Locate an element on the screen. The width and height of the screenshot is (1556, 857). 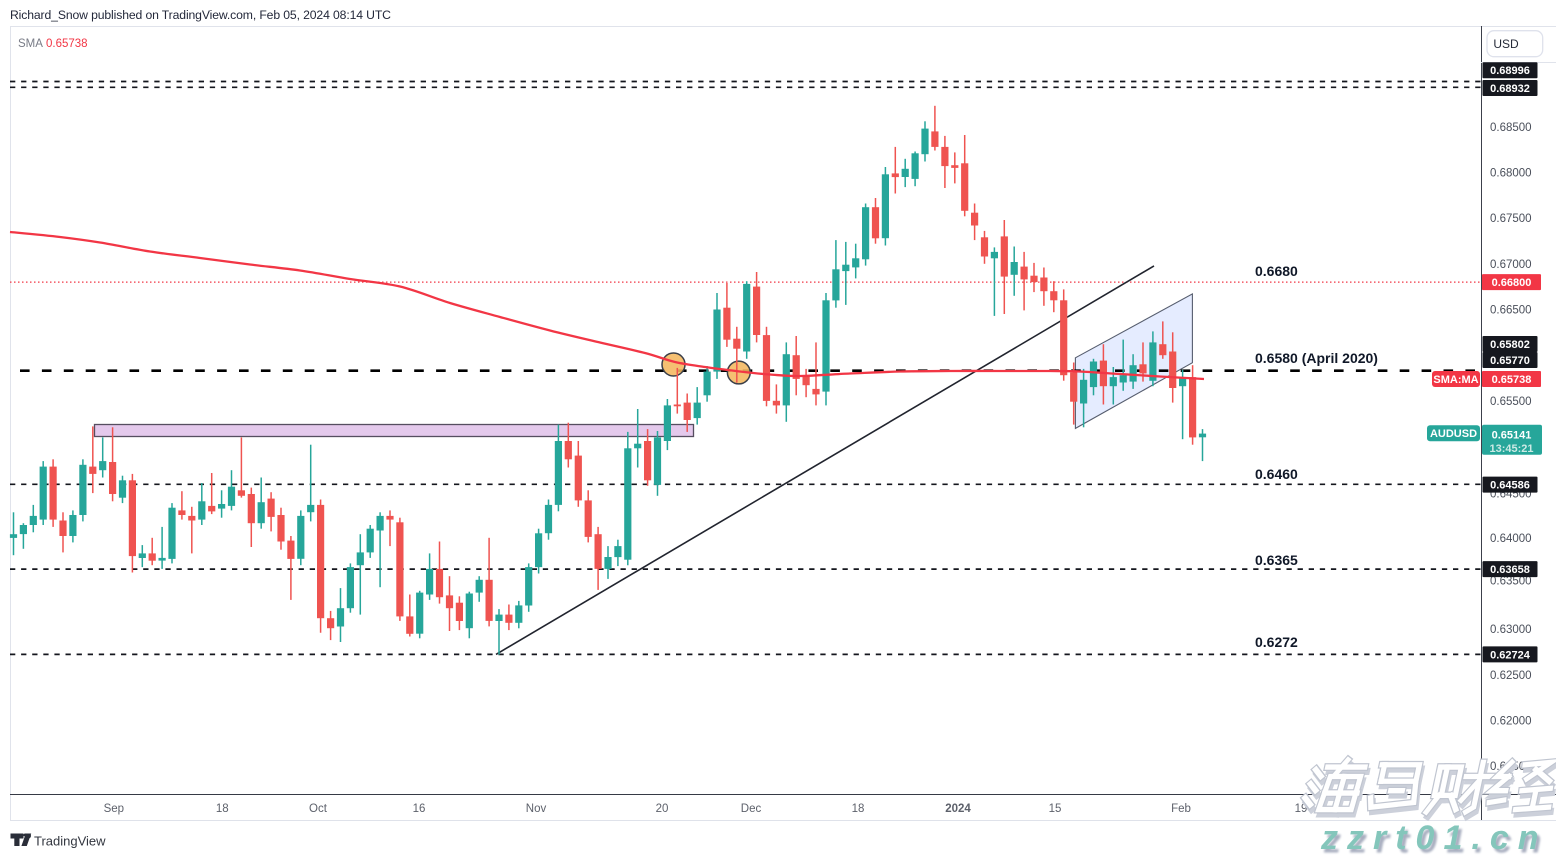
svg-text: 13:45:21 is located at coordinates (1511, 449).